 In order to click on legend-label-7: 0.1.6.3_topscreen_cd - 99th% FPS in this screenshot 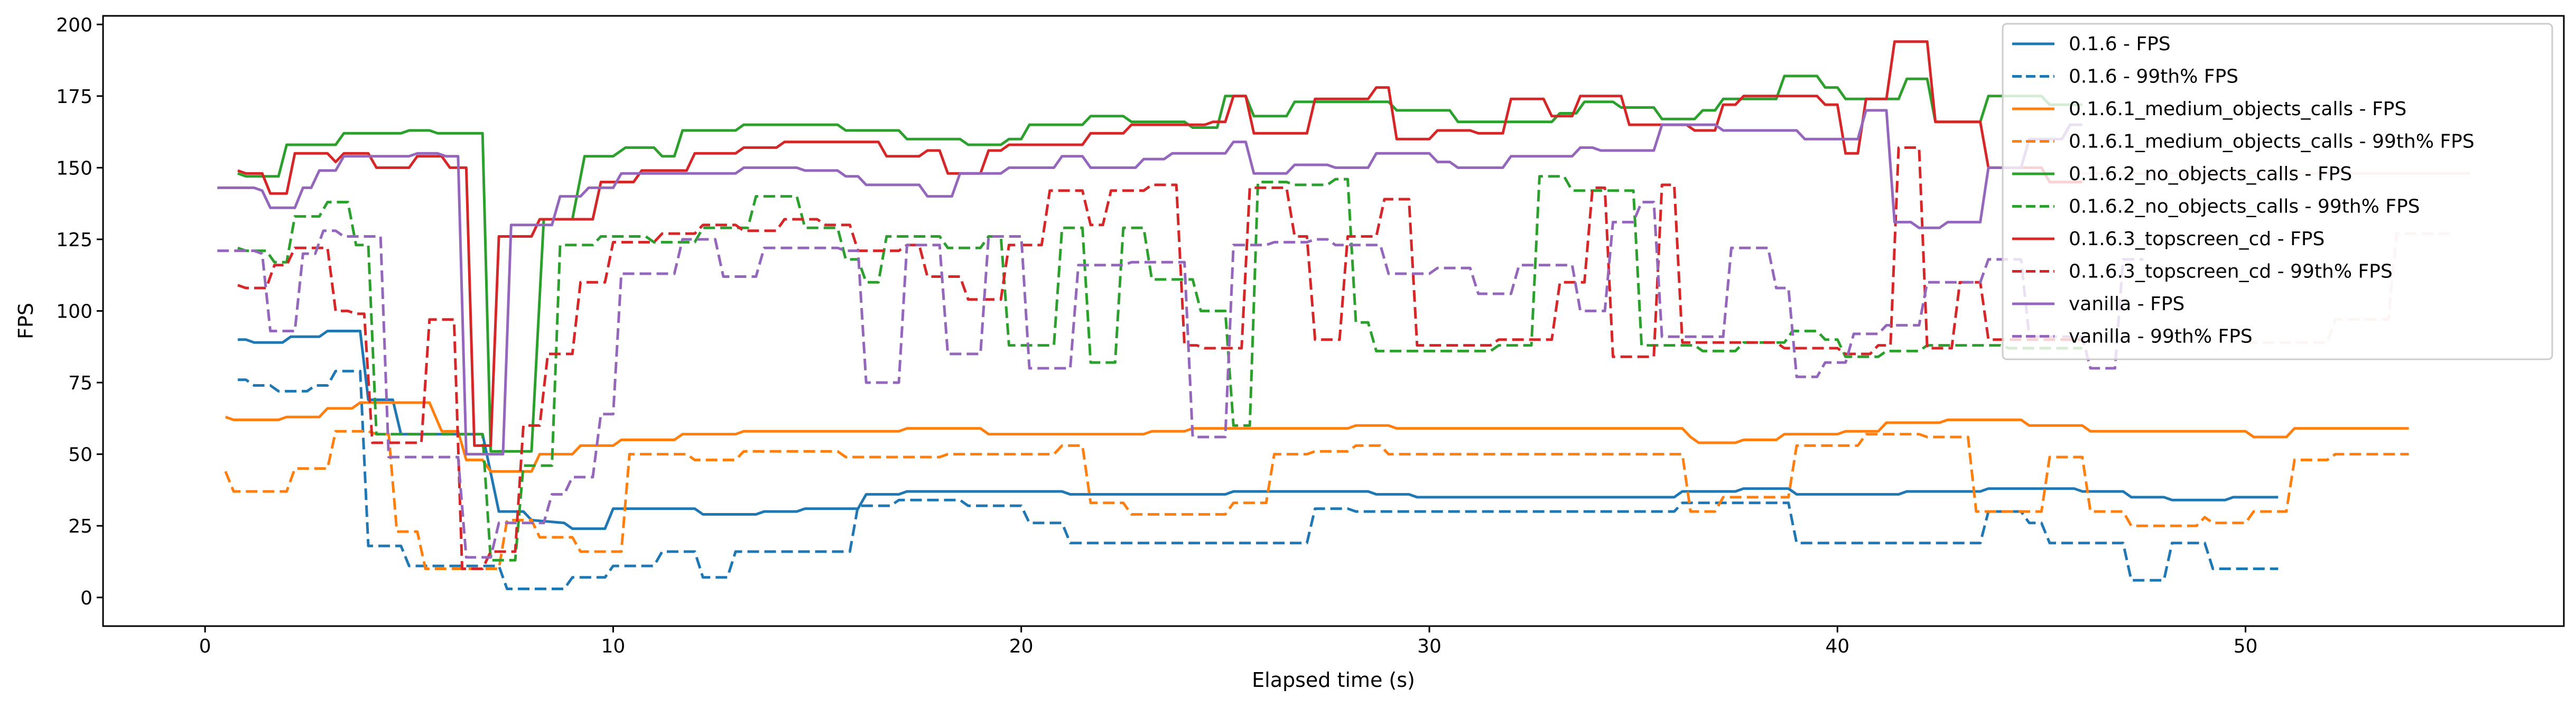, I will do `click(2231, 272)`.